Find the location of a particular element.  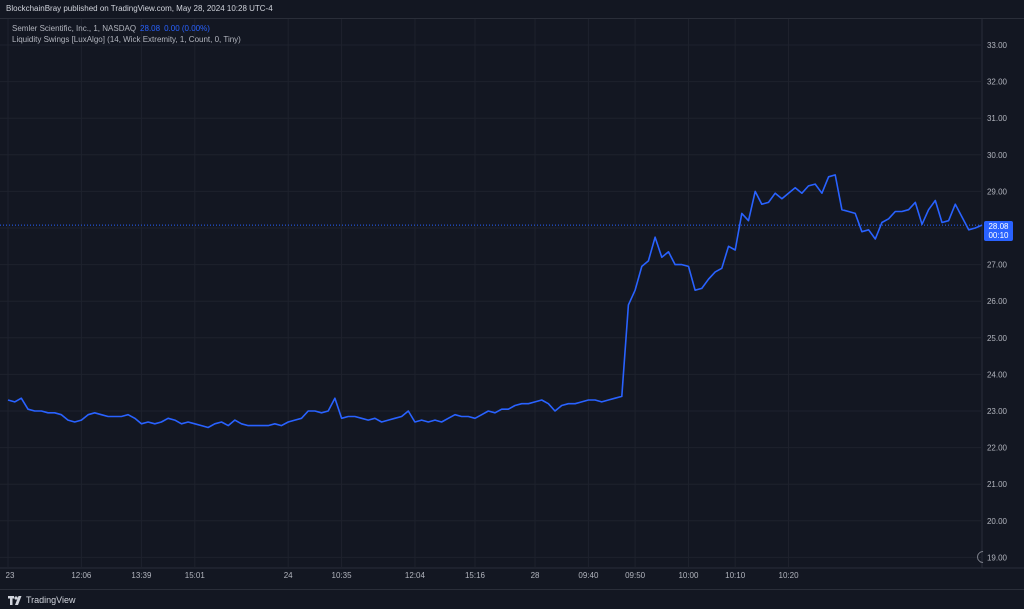

tradingview-brand: TradingView is located at coordinates (42, 600).